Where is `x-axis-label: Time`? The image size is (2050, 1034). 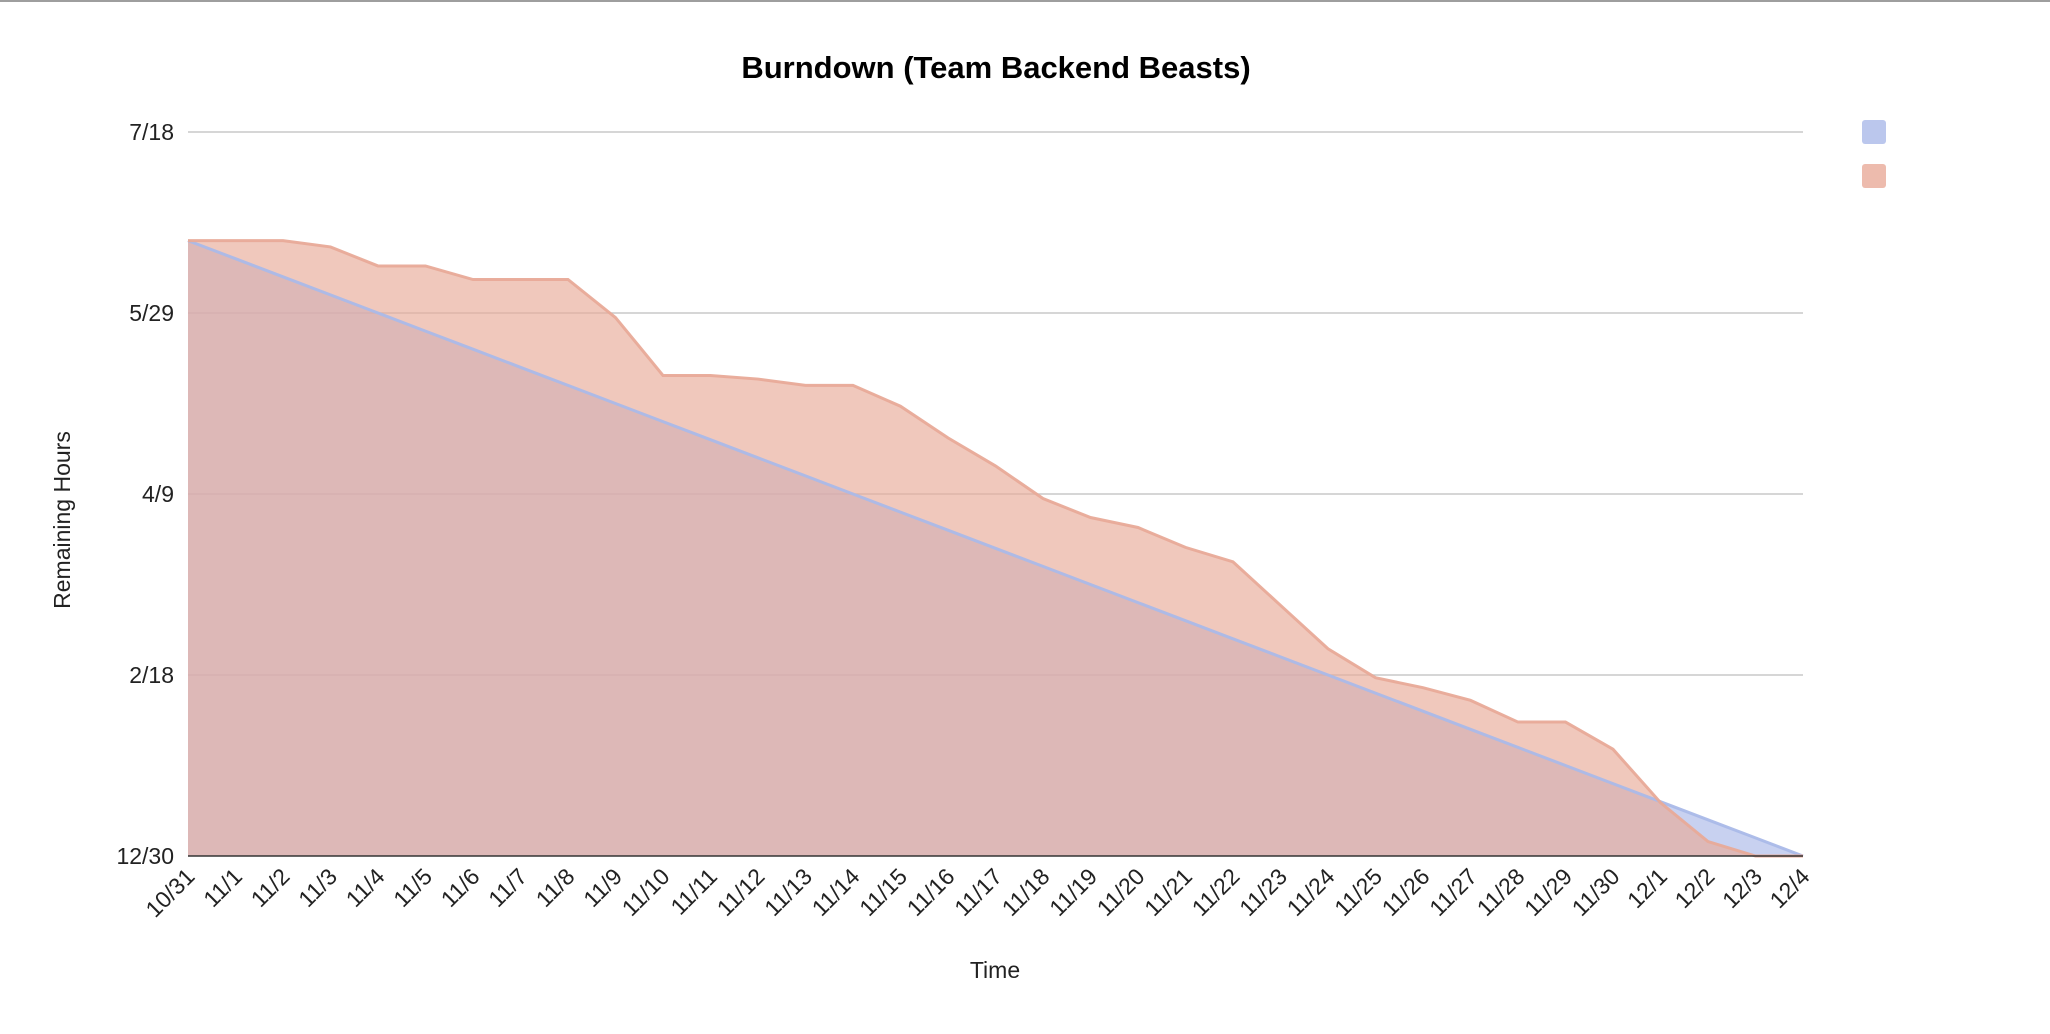 x-axis-label: Time is located at coordinates (995, 970).